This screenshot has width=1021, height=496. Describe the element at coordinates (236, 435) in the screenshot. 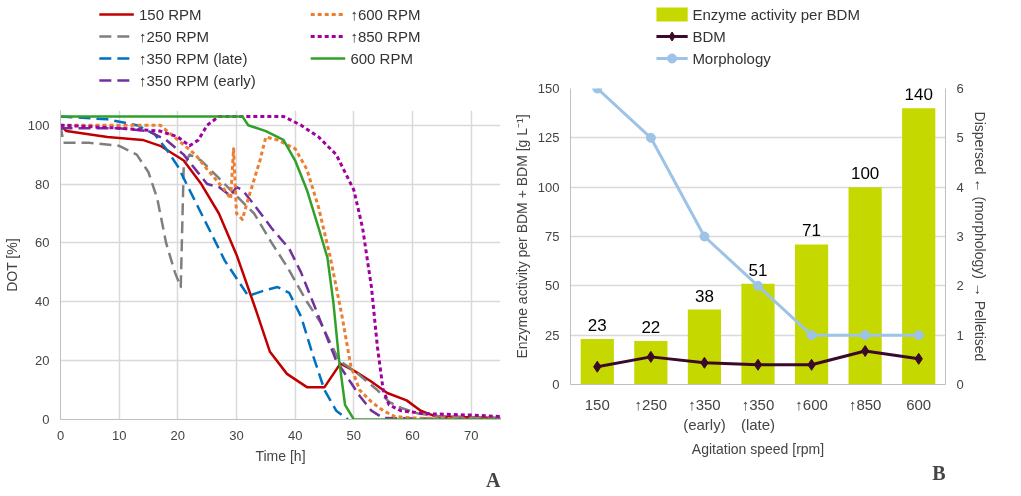

I see `x-tick-label: 30` at that location.